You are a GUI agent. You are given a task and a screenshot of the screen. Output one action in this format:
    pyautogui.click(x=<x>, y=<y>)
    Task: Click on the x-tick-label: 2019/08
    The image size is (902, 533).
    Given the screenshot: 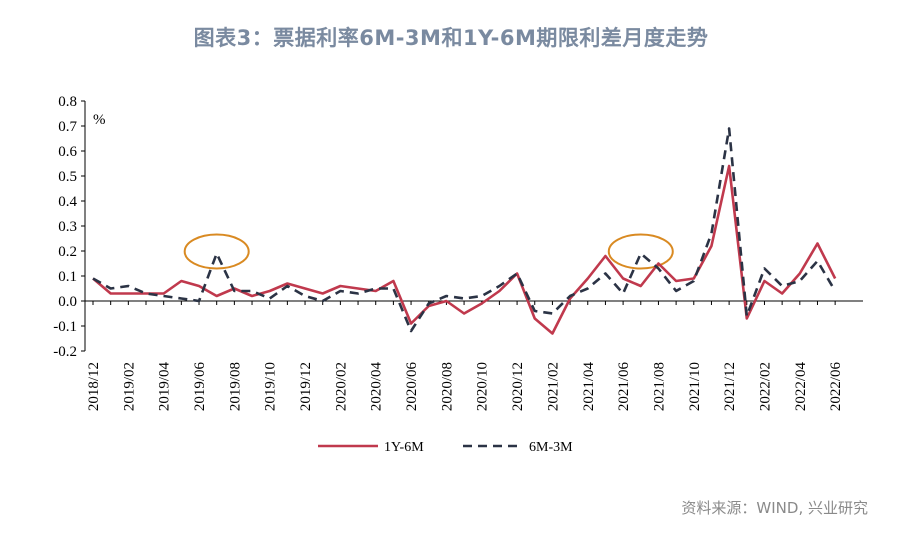 What is the action you would take?
    pyautogui.click(x=235, y=386)
    